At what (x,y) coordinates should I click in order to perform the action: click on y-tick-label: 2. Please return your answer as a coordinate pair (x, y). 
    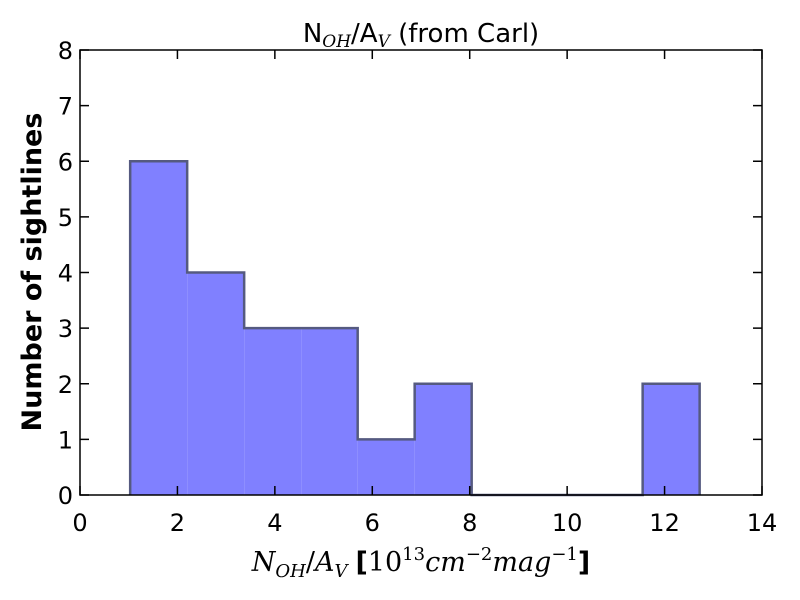
    Looking at the image, I should click on (65, 385).